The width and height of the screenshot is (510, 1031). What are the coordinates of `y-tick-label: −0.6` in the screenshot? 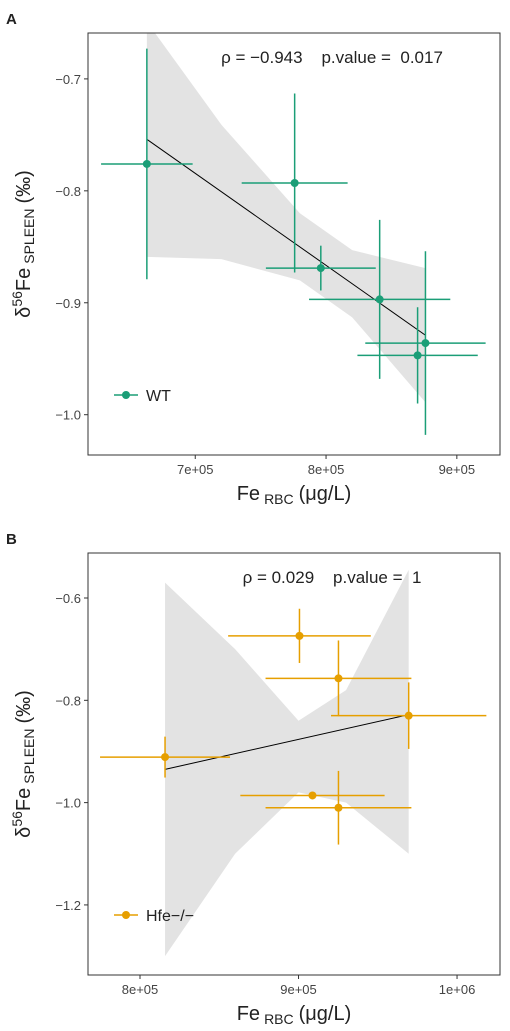 It's located at (68, 598).